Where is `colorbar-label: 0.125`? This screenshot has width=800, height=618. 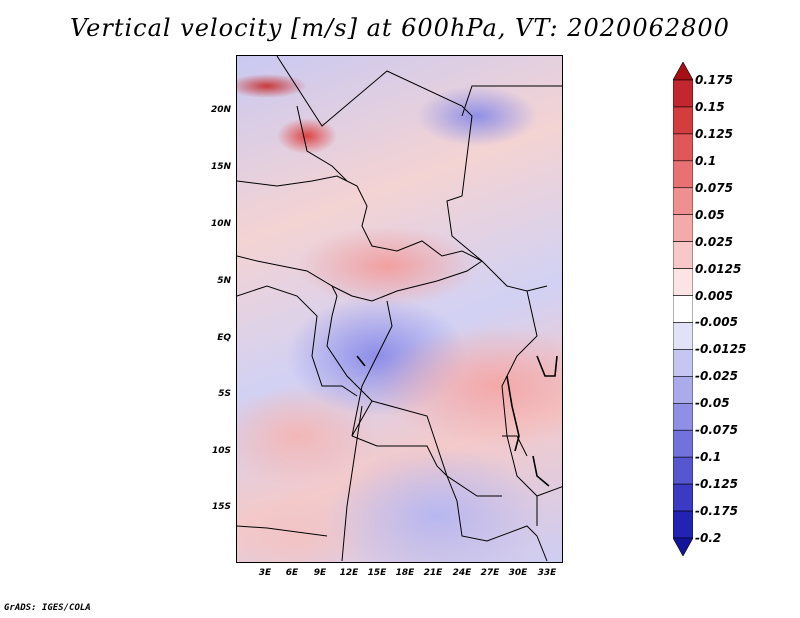
colorbar-label: 0.125 is located at coordinates (714, 133).